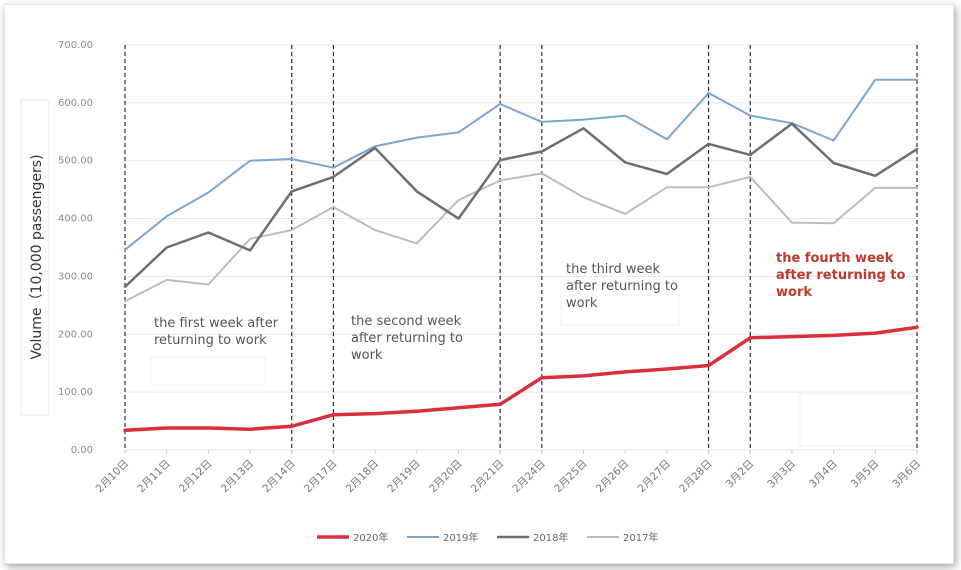 The image size is (961, 570). What do you see at coordinates (75, 45) in the screenshot?
I see `y-tick-label: 700.00` at bounding box center [75, 45].